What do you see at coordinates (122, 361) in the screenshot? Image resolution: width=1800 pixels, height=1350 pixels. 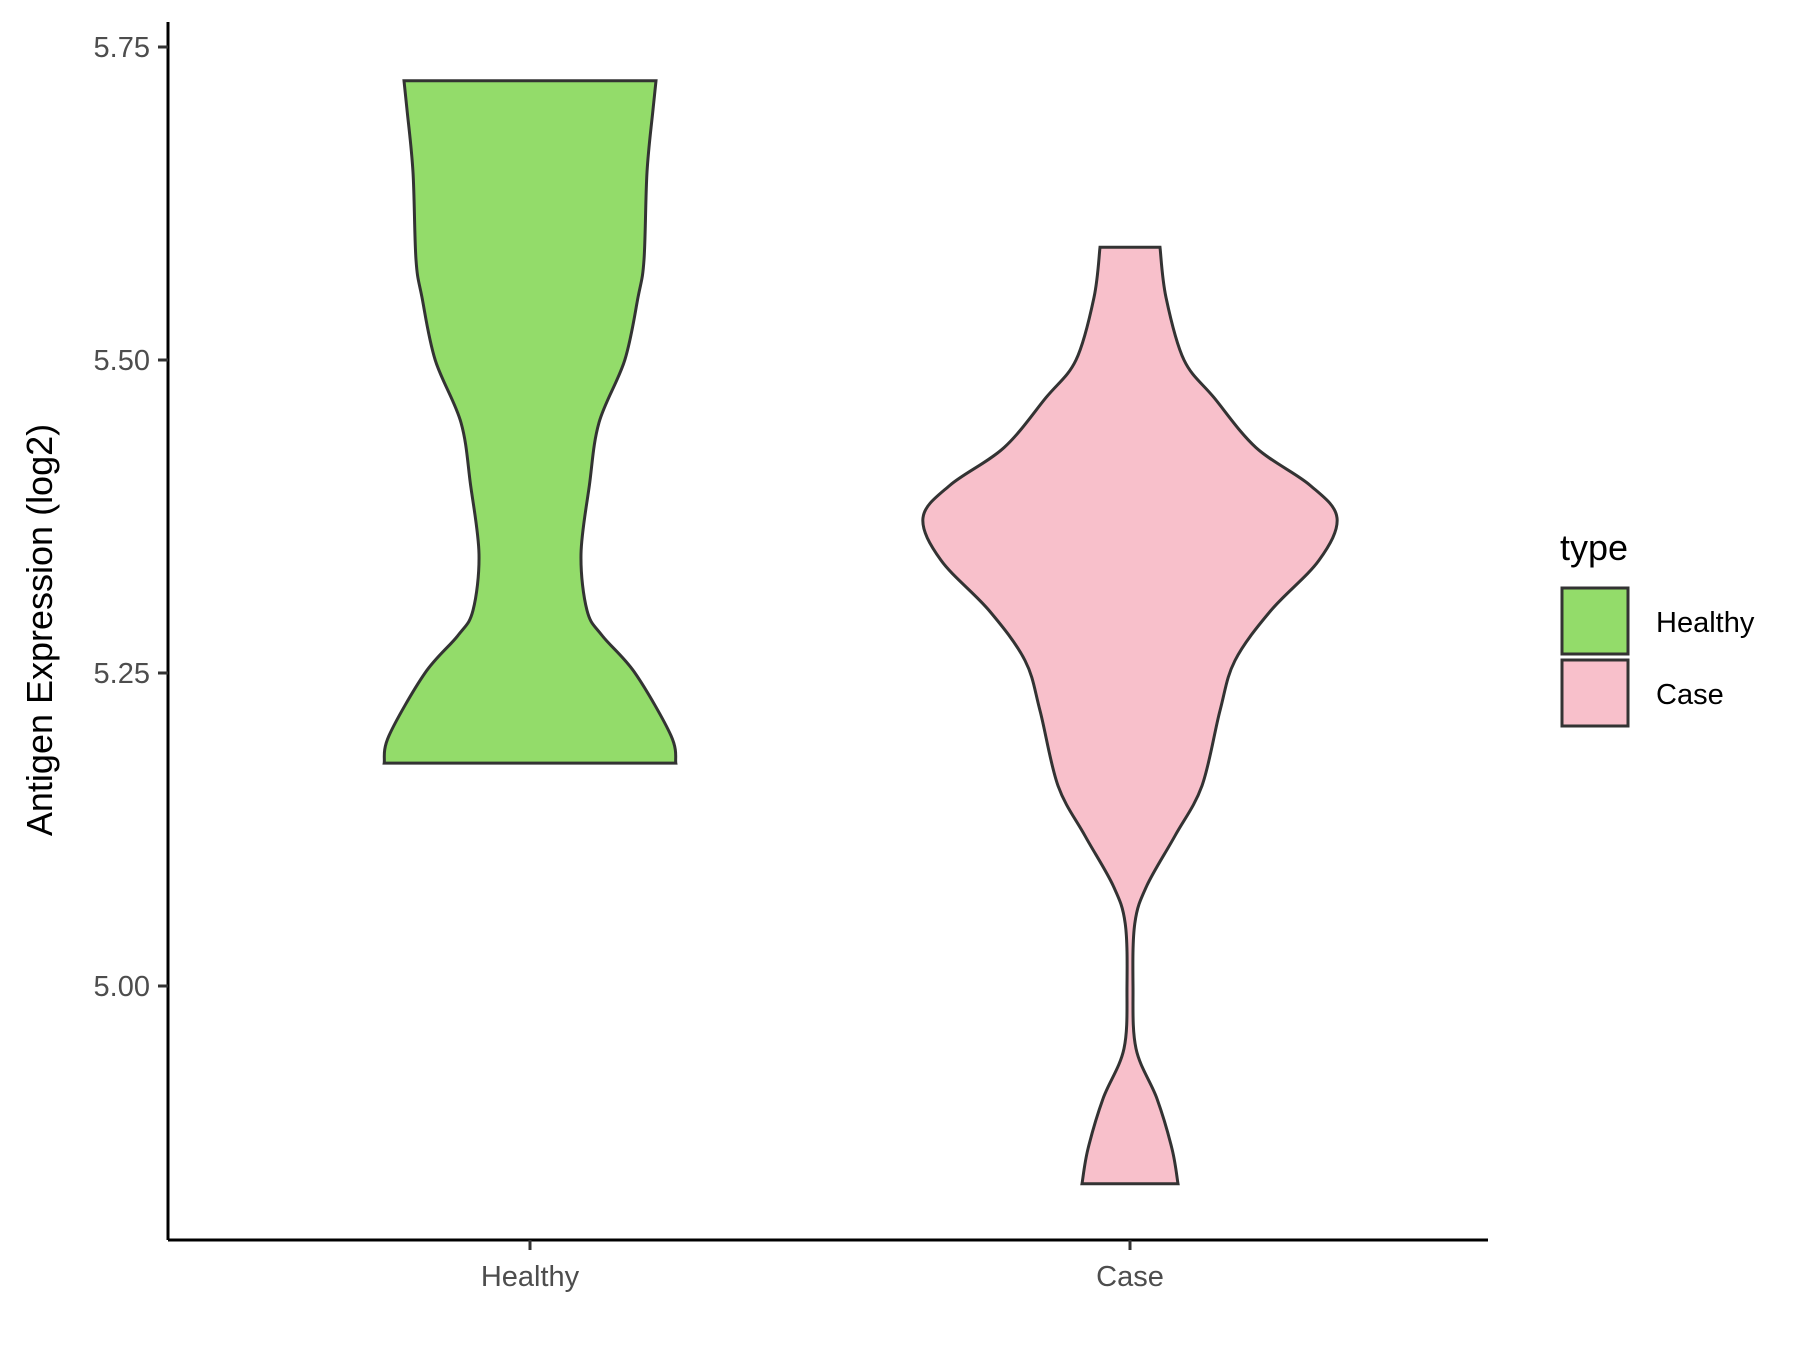 I see `y-tick-label: 5.50` at bounding box center [122, 361].